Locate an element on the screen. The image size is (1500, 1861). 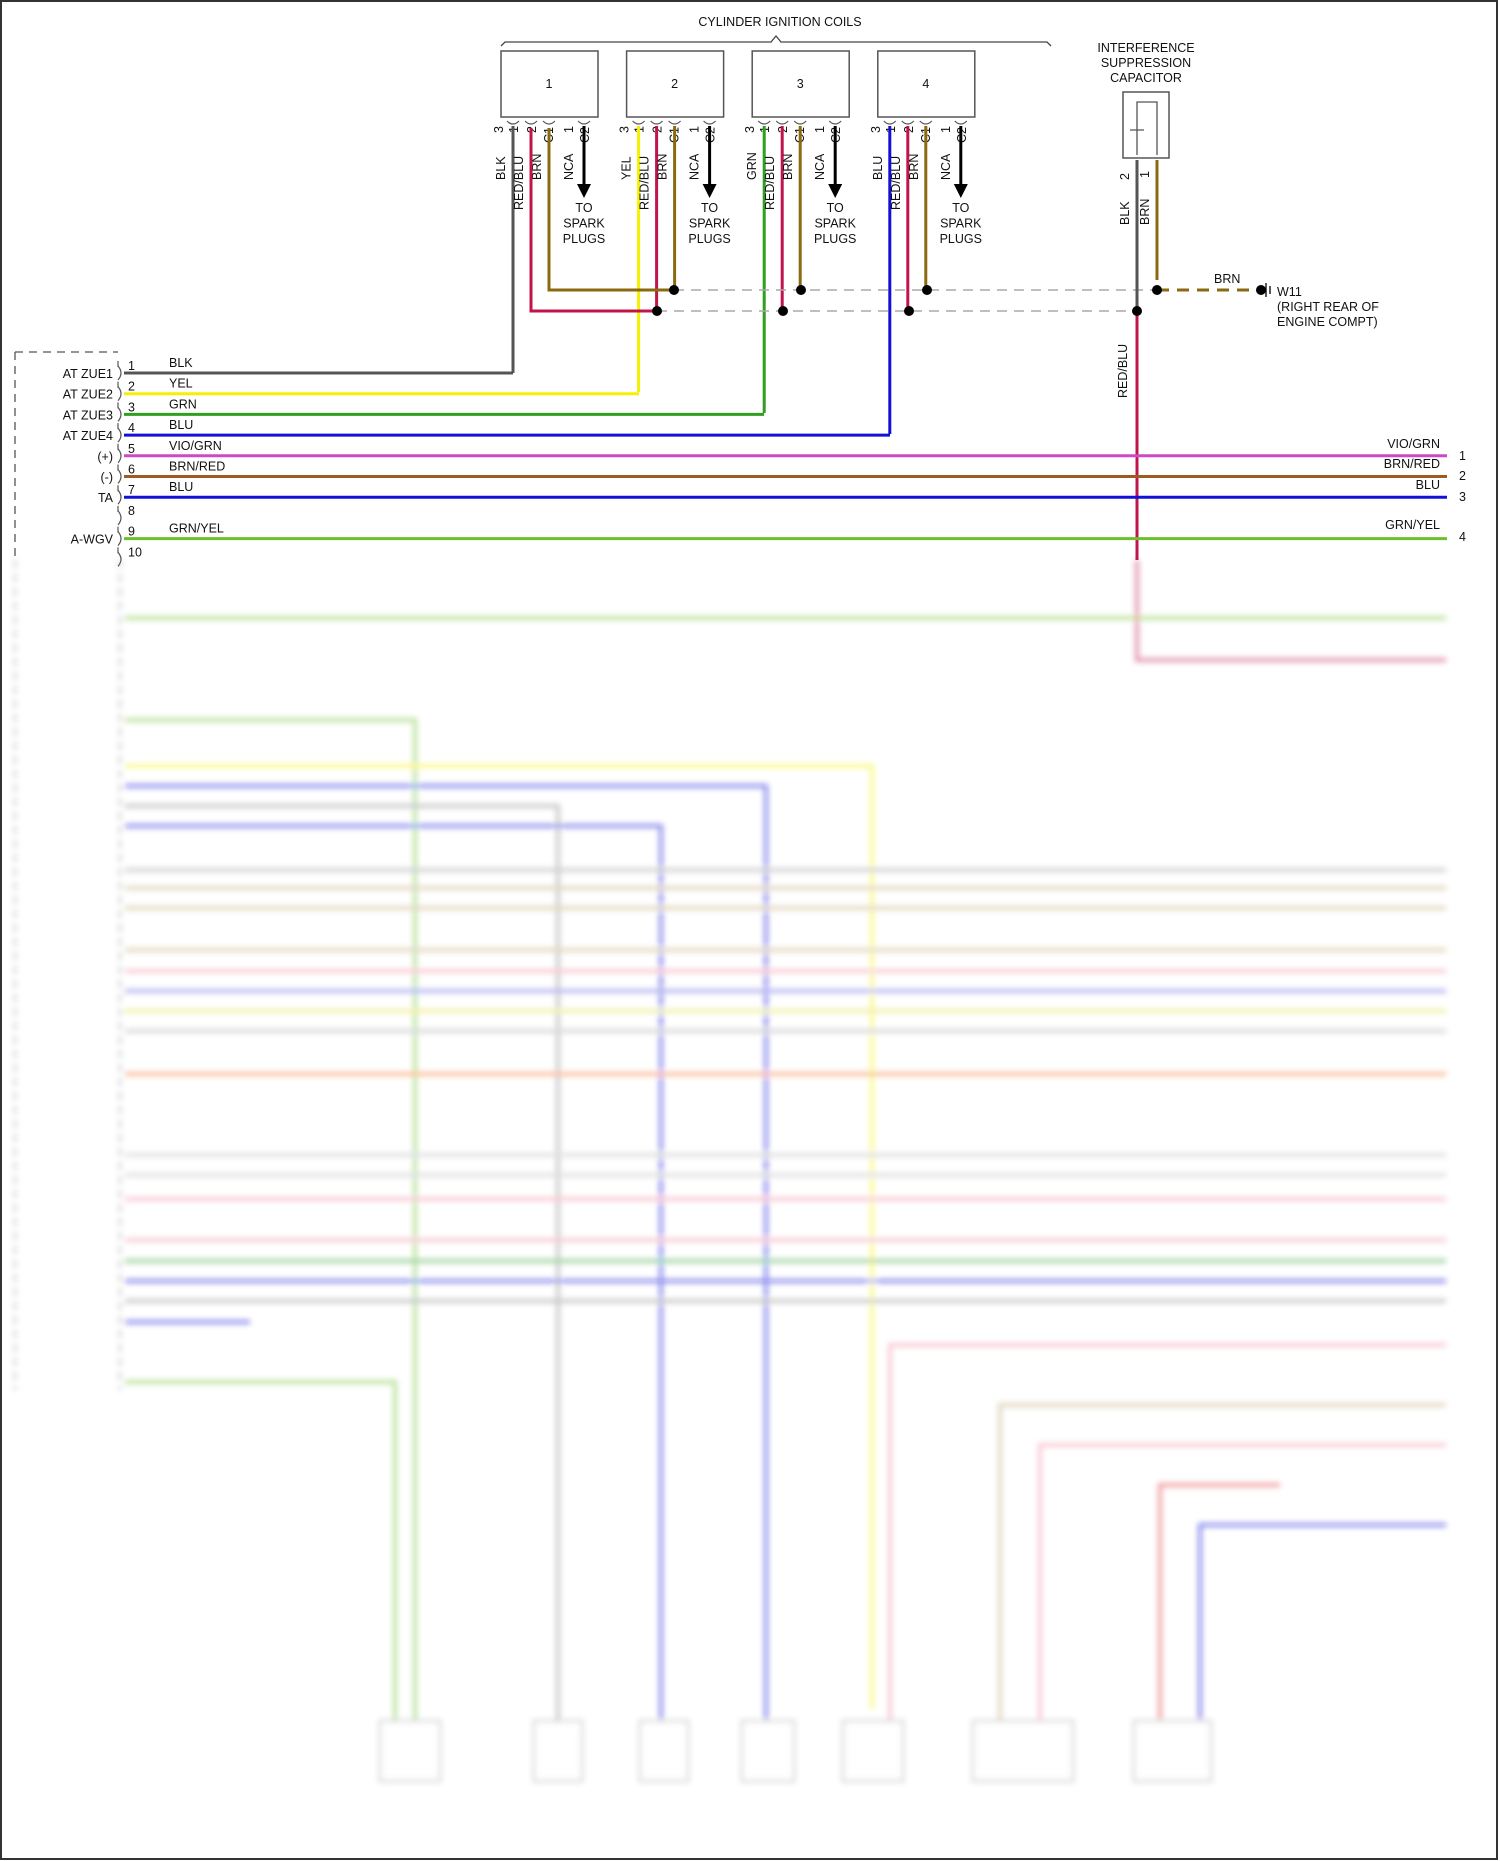
ecm-pin-10: 10 is located at coordinates (129, 556).